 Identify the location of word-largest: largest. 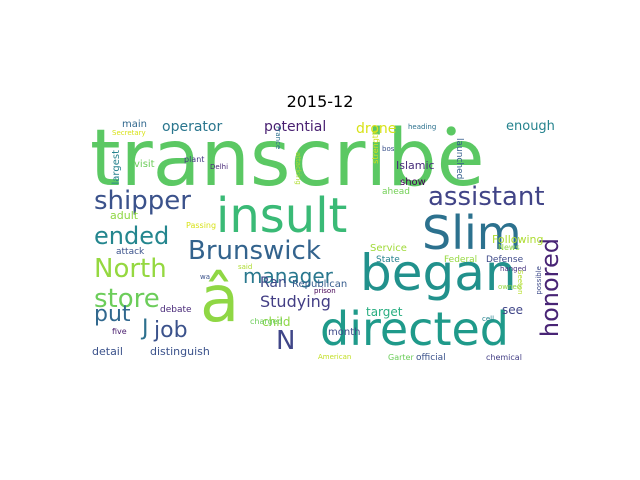
(116, 167).